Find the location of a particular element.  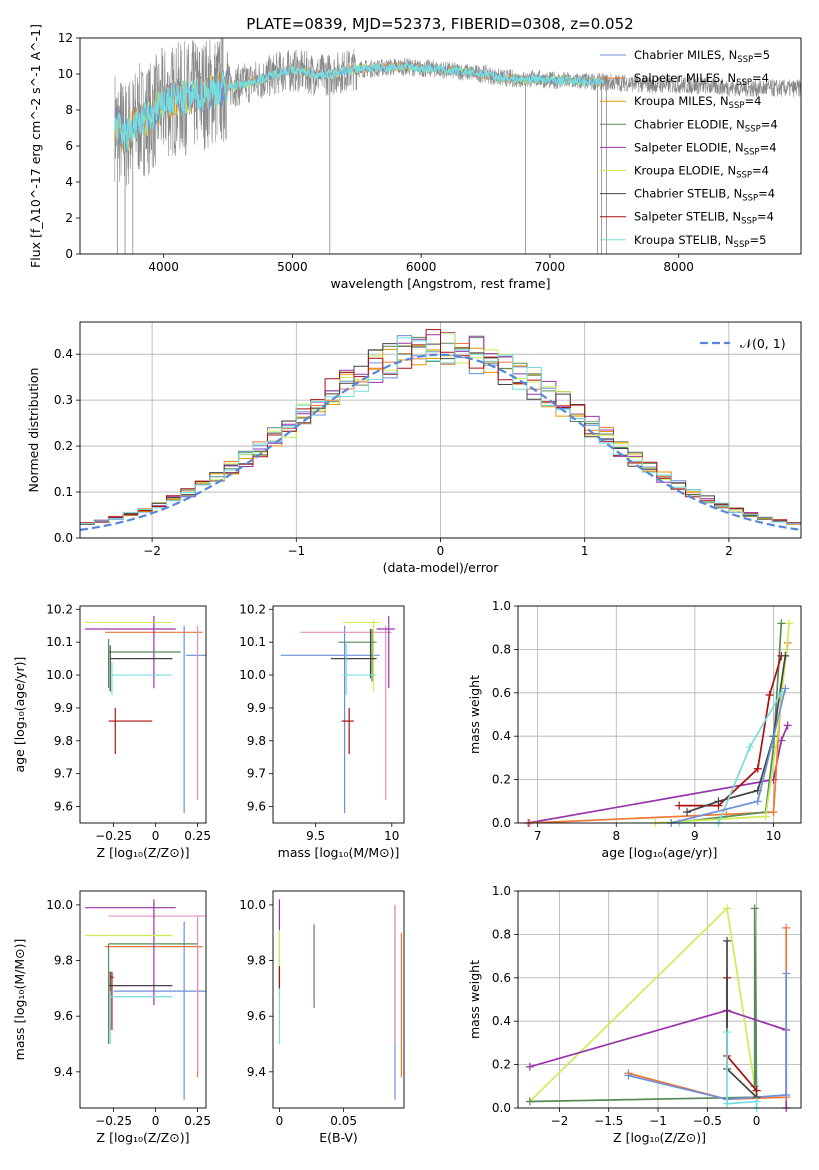

y-axis-label: mass [log₁₀(M/M⊙)] is located at coordinates (19, 1000).